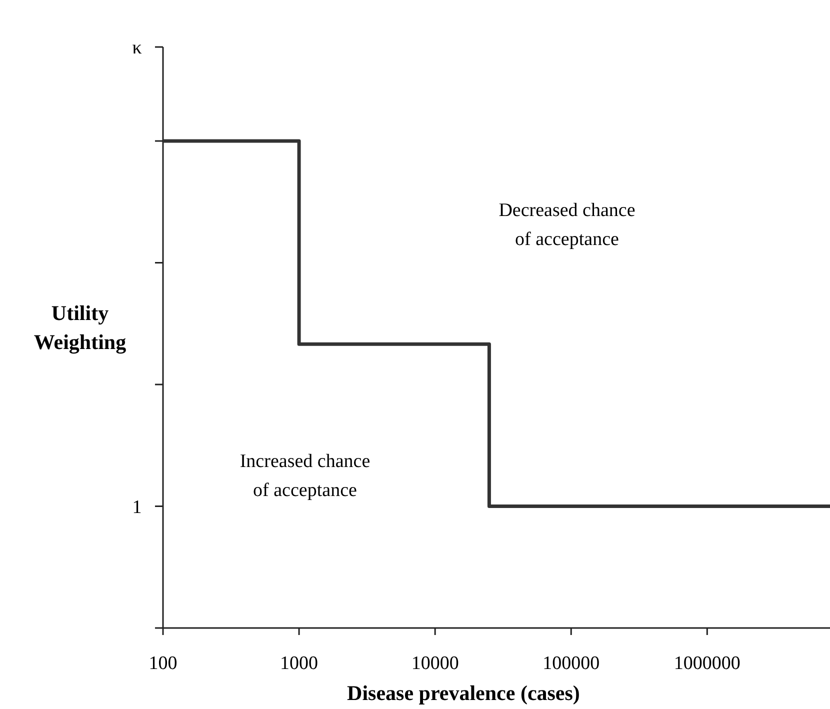 This screenshot has width=830, height=709. I want to click on x-axis-title: Disease prevalence (cases), so click(463, 693).